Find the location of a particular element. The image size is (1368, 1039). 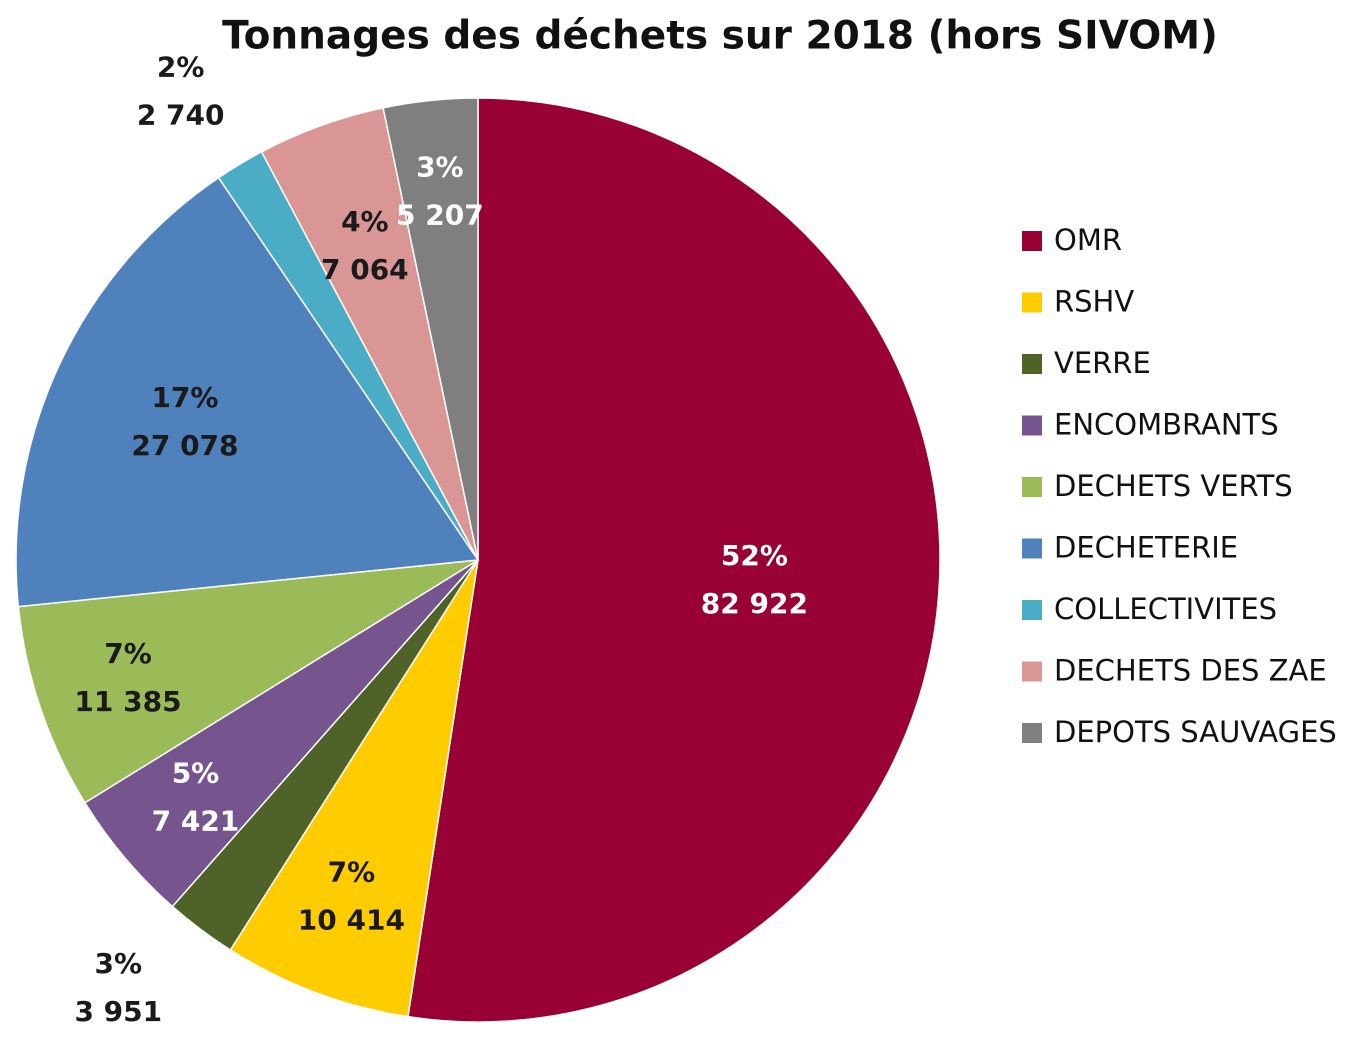

legend-label: VERRE is located at coordinates (1102, 363).